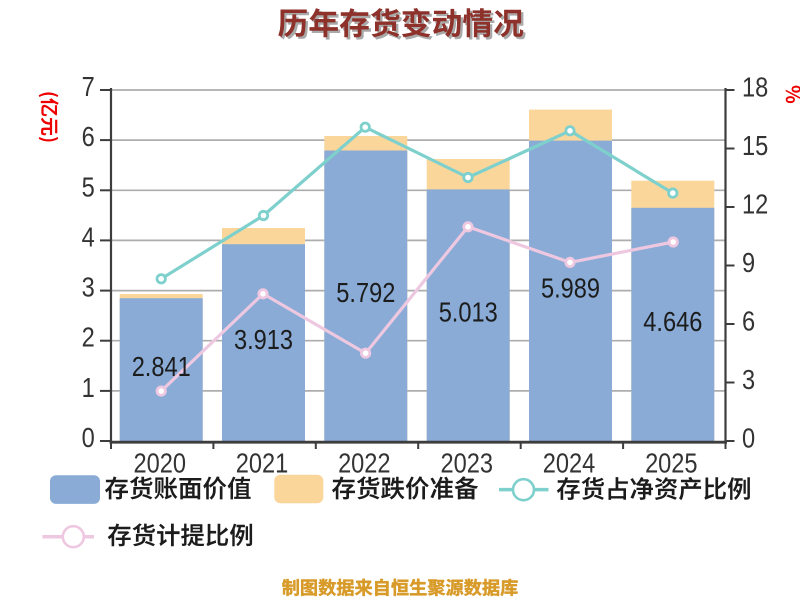 This screenshot has width=800, height=600. What do you see at coordinates (88, 87) in the screenshot?
I see `svg-text: 7` at bounding box center [88, 87].